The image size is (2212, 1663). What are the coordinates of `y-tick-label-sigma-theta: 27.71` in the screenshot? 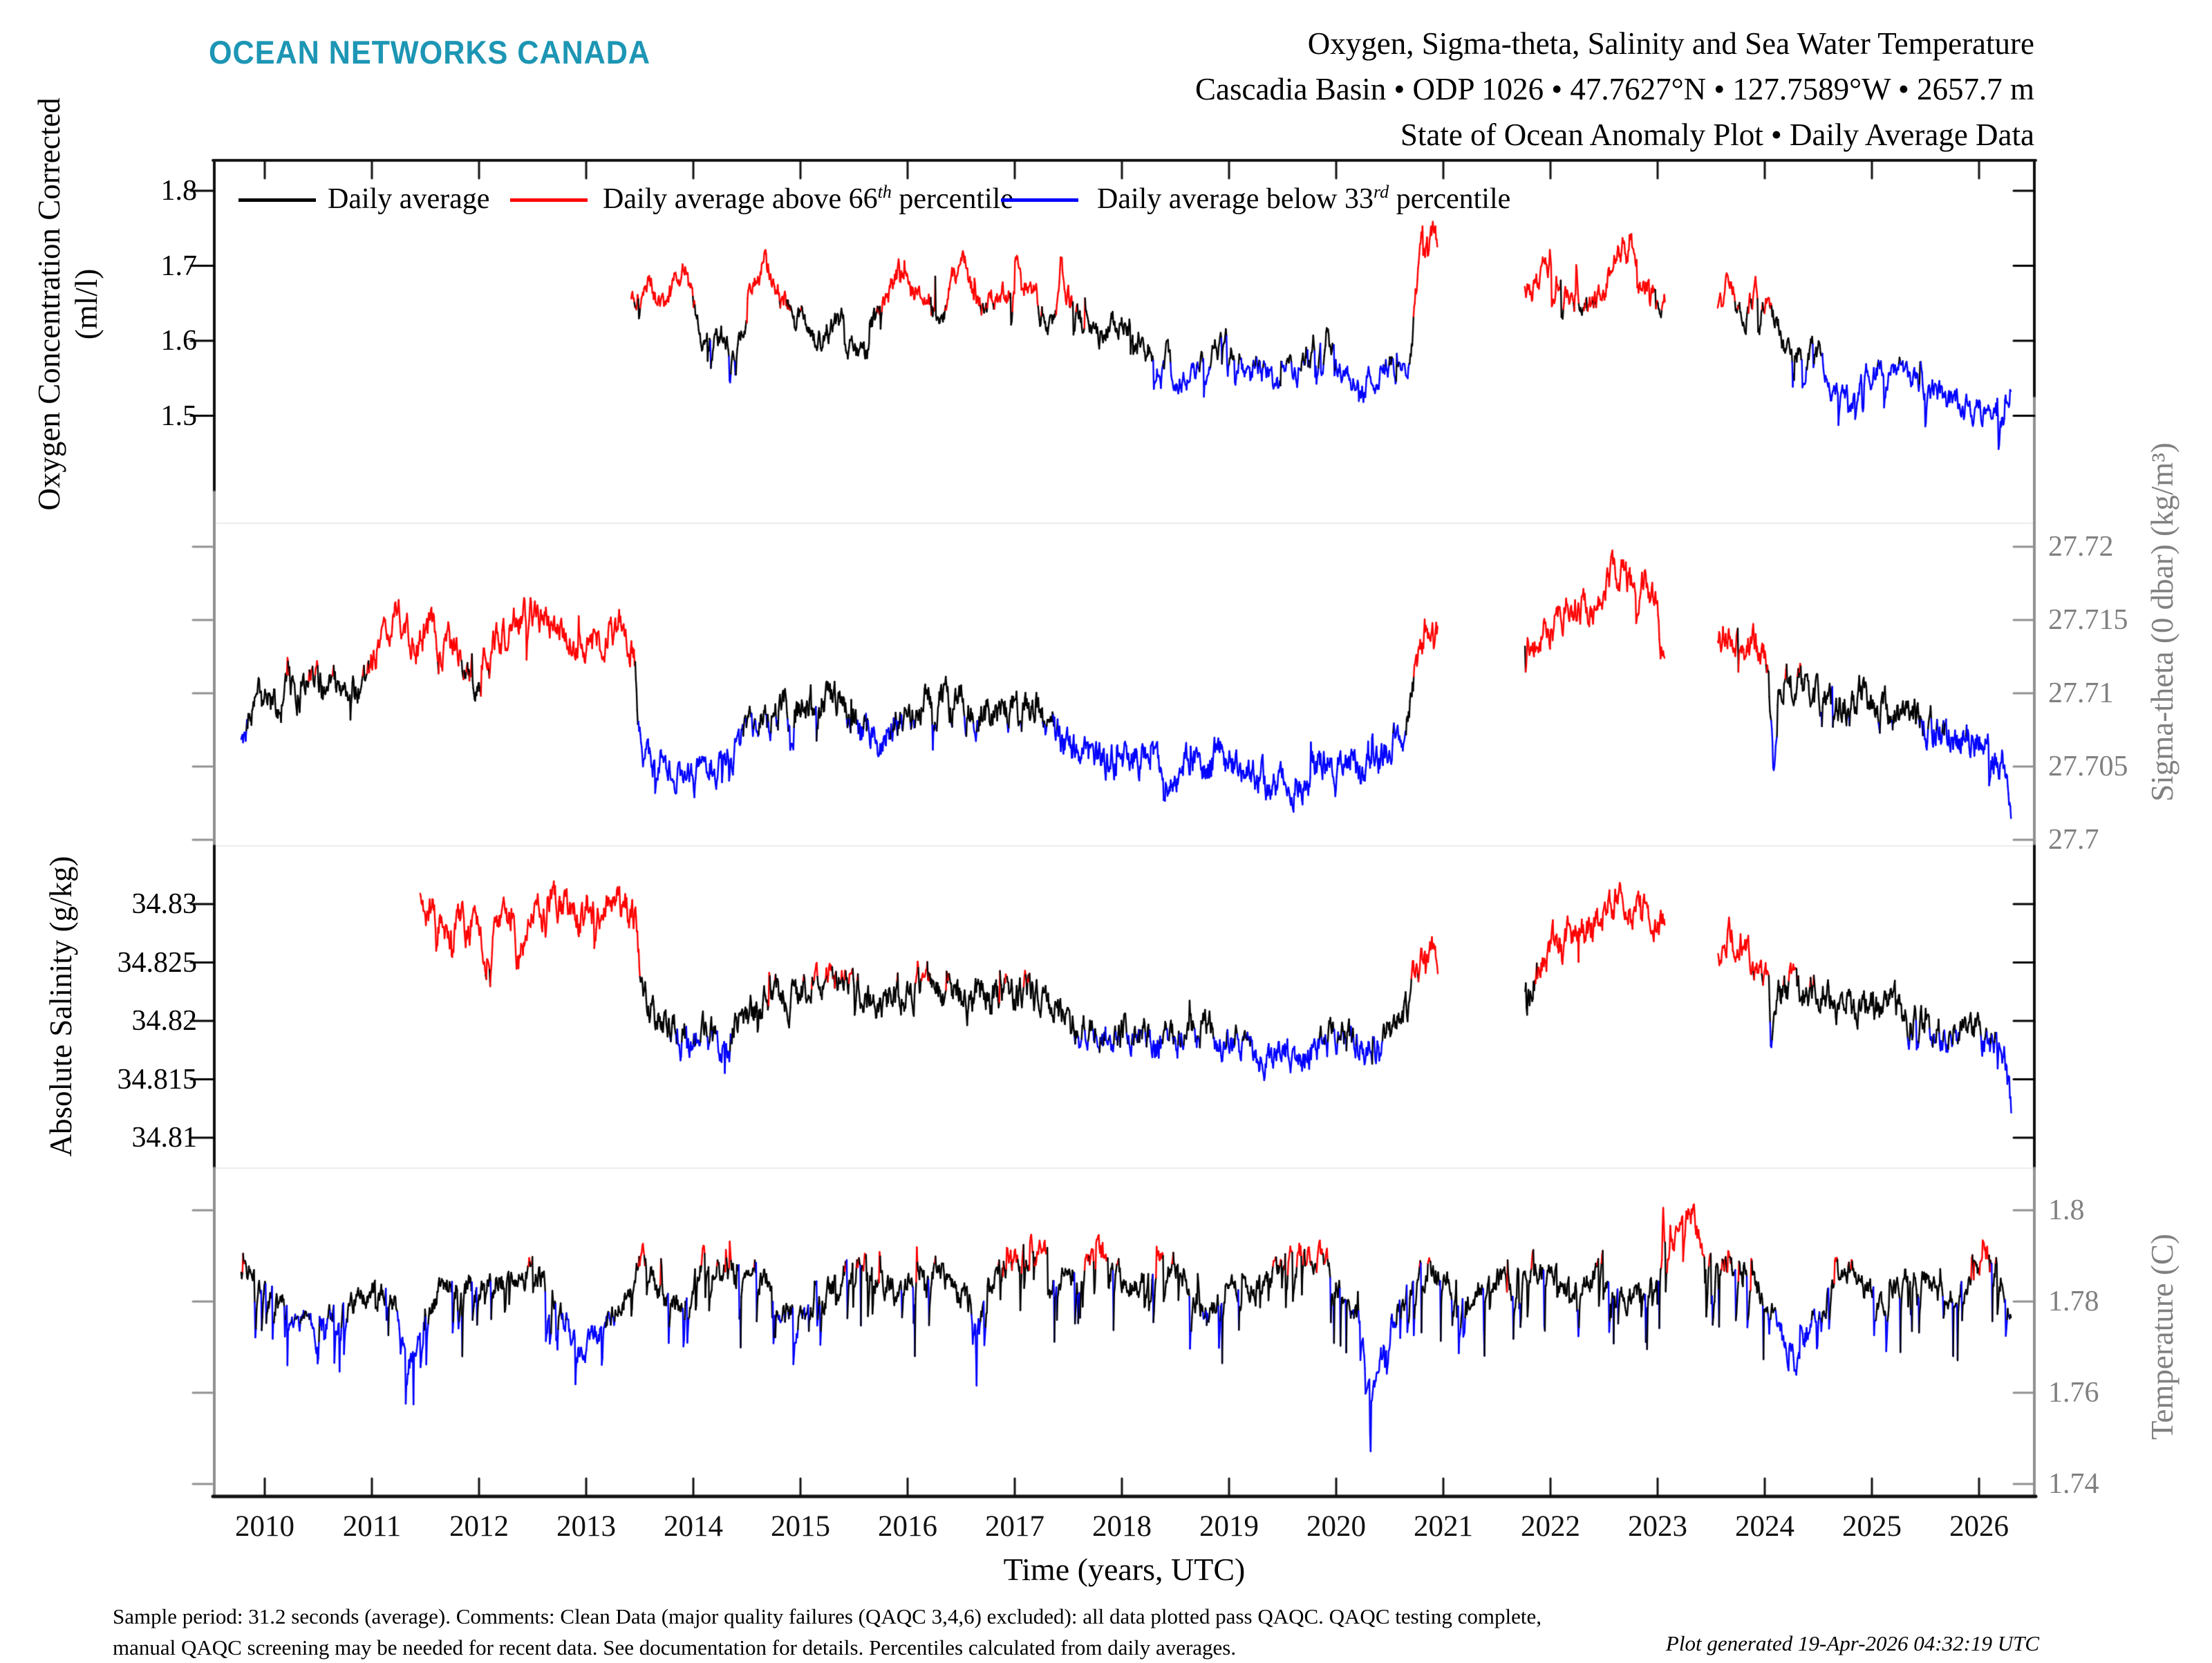 It's located at (2081, 693).